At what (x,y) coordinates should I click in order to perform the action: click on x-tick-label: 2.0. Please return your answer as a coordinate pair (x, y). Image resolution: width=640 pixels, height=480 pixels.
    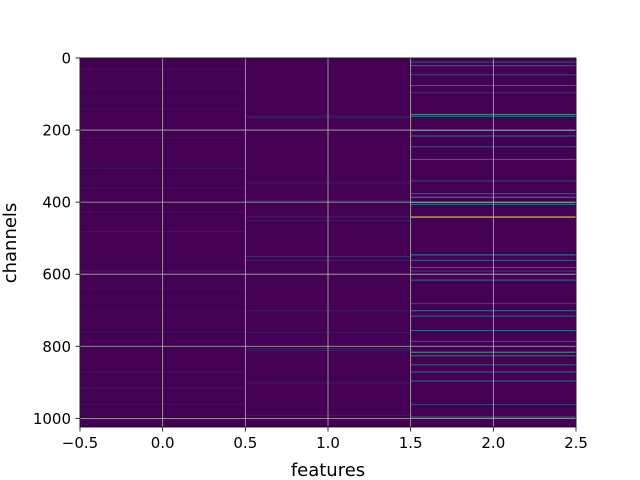
    Looking at the image, I should click on (493, 443).